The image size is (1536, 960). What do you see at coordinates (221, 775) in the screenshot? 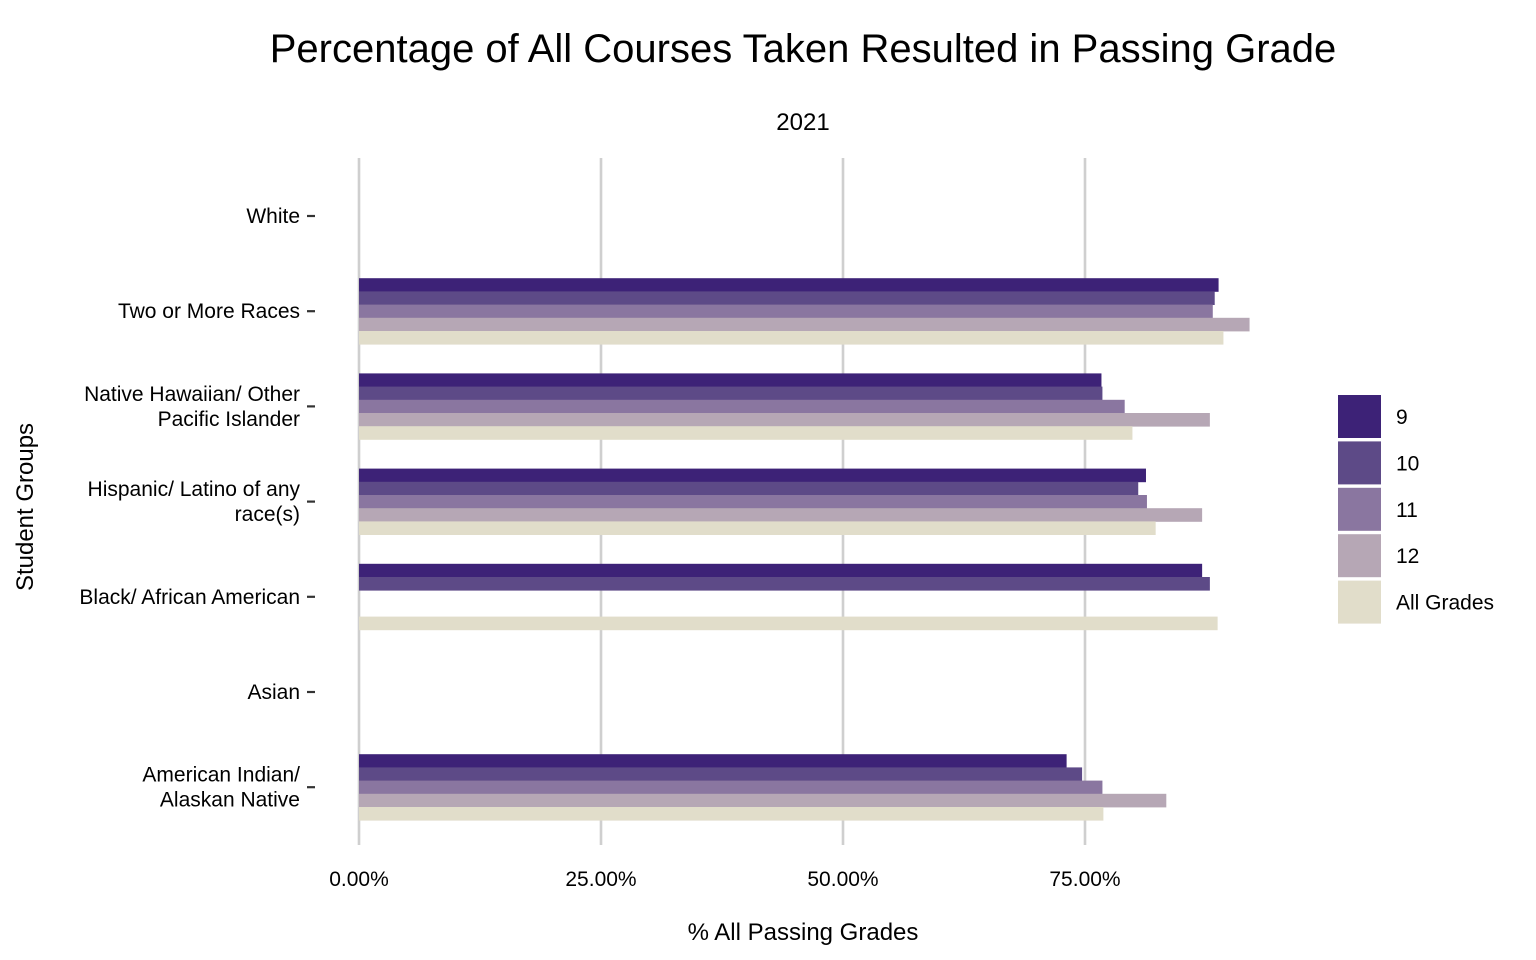
I see `y-tick-label: American Indian/` at bounding box center [221, 775].